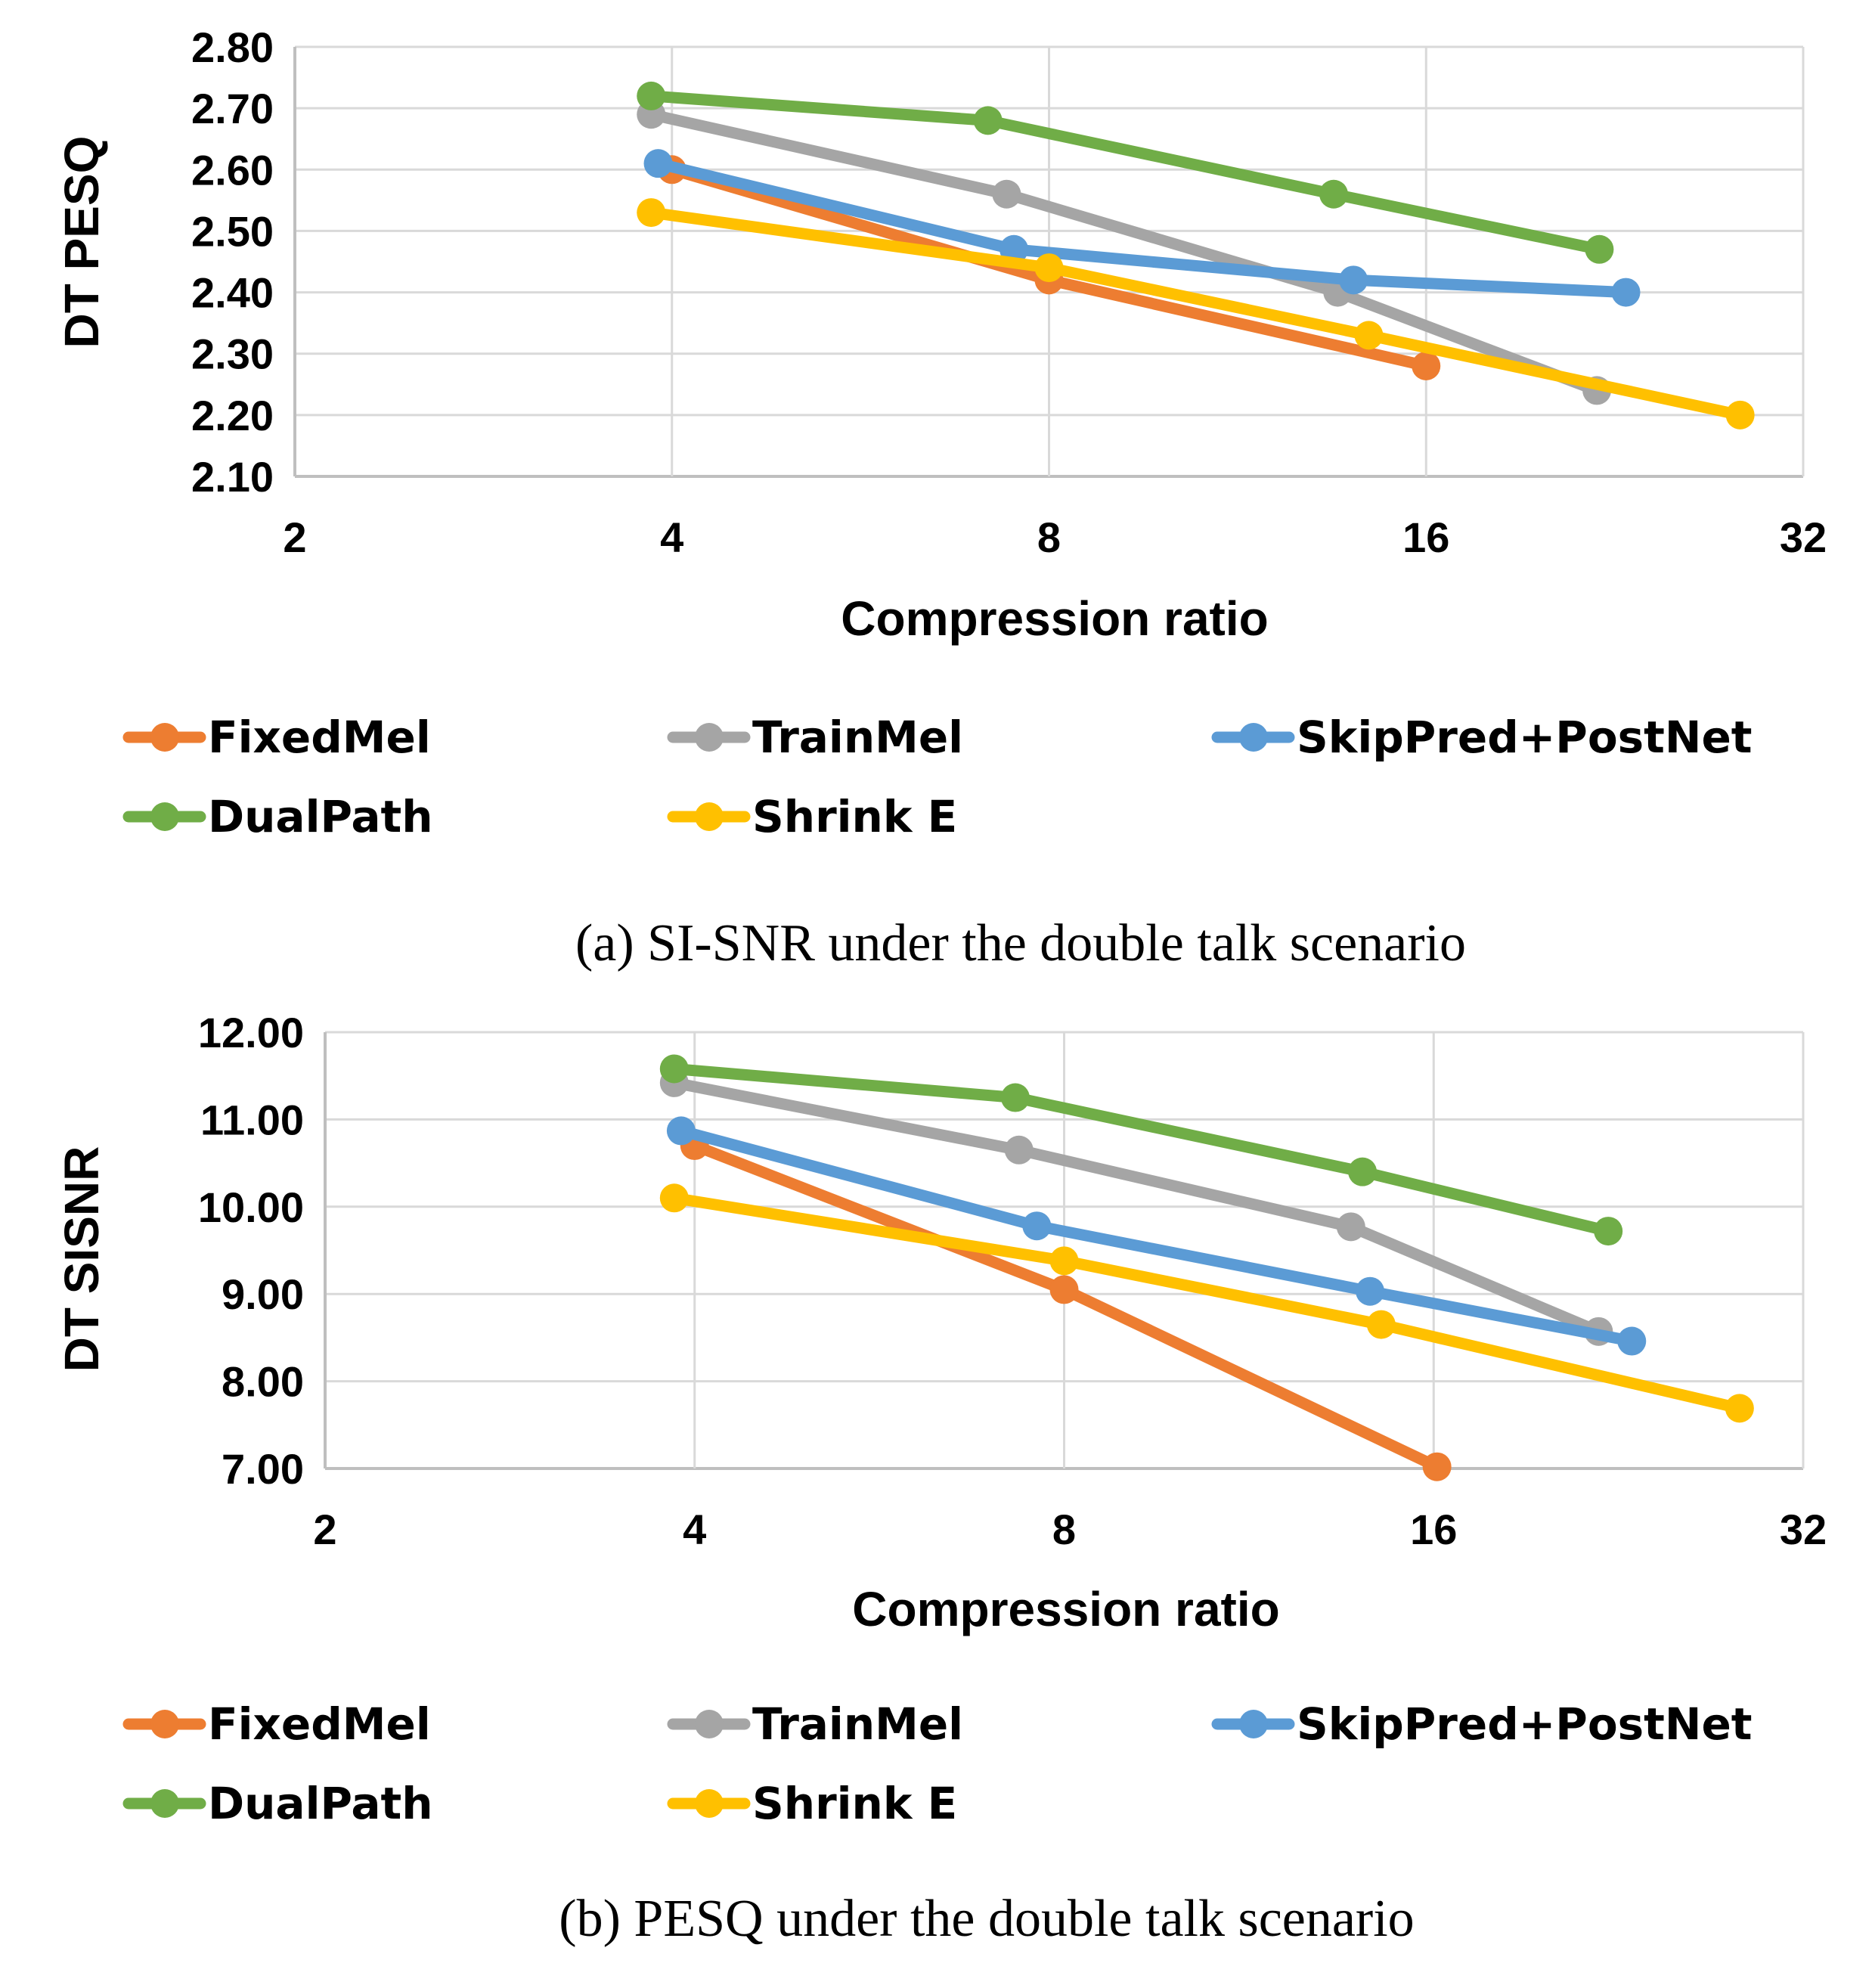 This screenshot has width=1875, height=1988. What do you see at coordinates (1054, 618) in the screenshot?
I see `chart-a-x-axis-title: Compression ratio` at bounding box center [1054, 618].